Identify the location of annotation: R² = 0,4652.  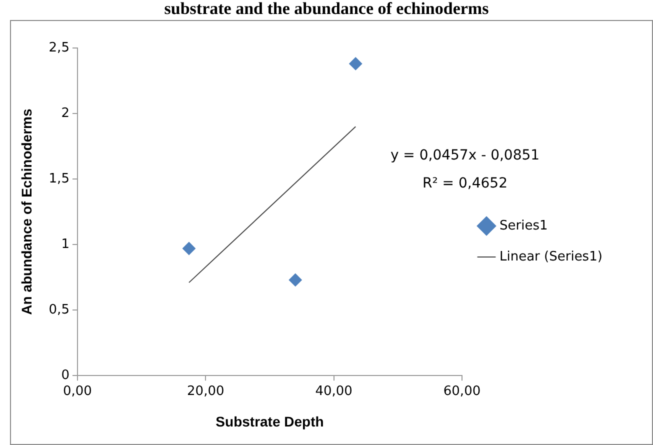
(465, 184).